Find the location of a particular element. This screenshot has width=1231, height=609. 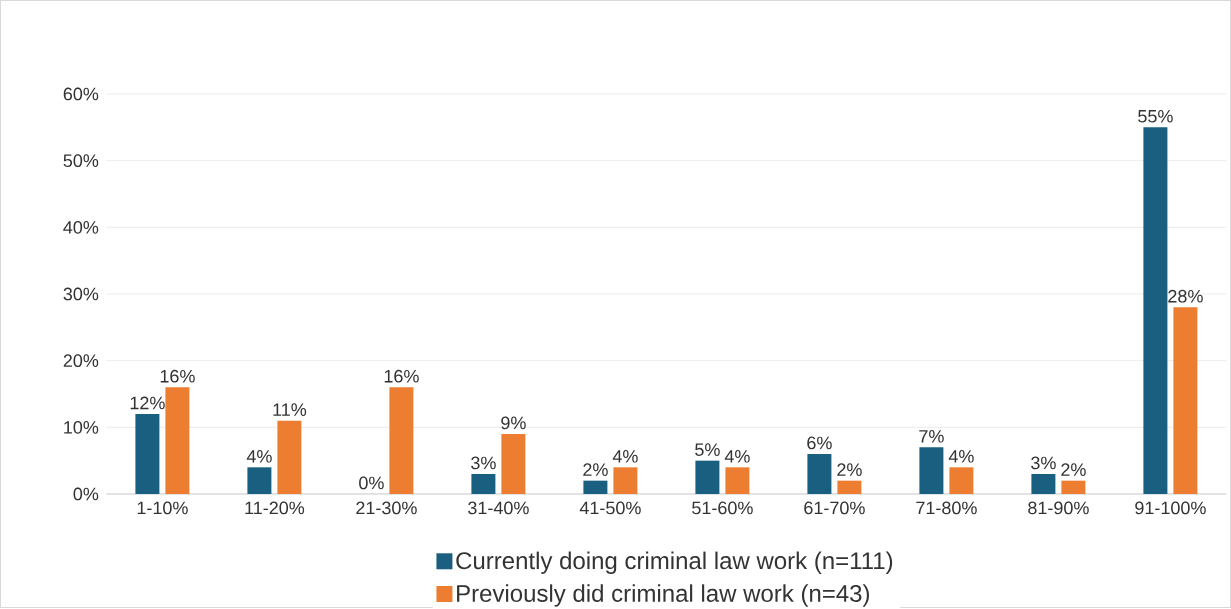

x-tick-label: 11-20% is located at coordinates (275, 508).